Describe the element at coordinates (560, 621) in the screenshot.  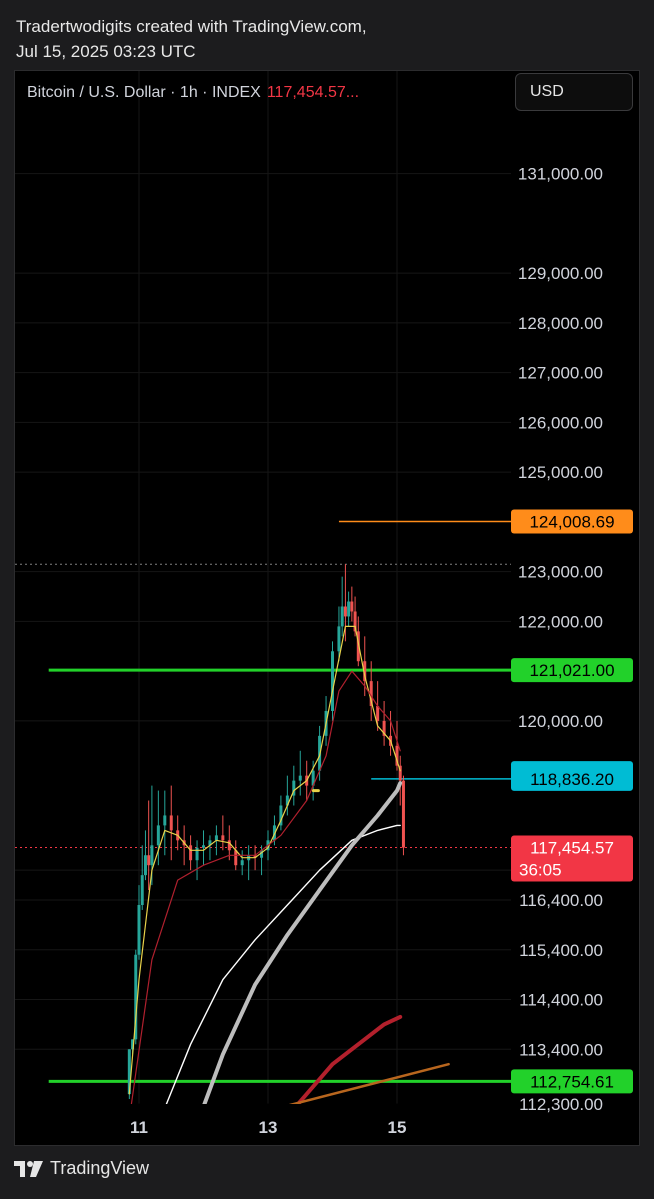
I see `y-tick-label: 122,000.00` at that location.